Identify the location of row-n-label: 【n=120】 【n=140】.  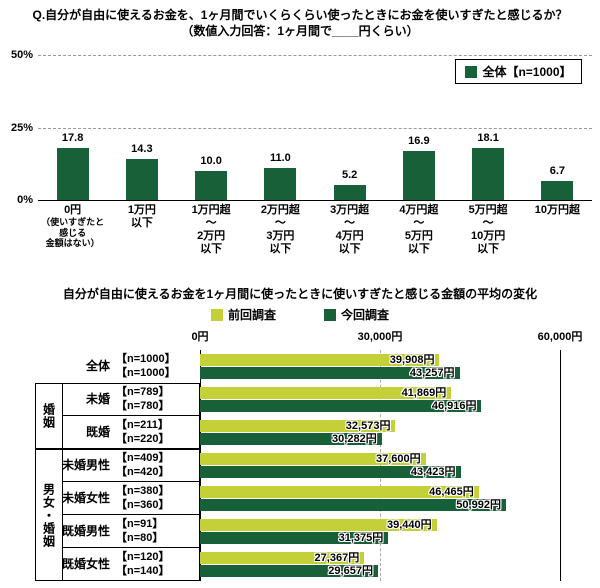
(143, 564).